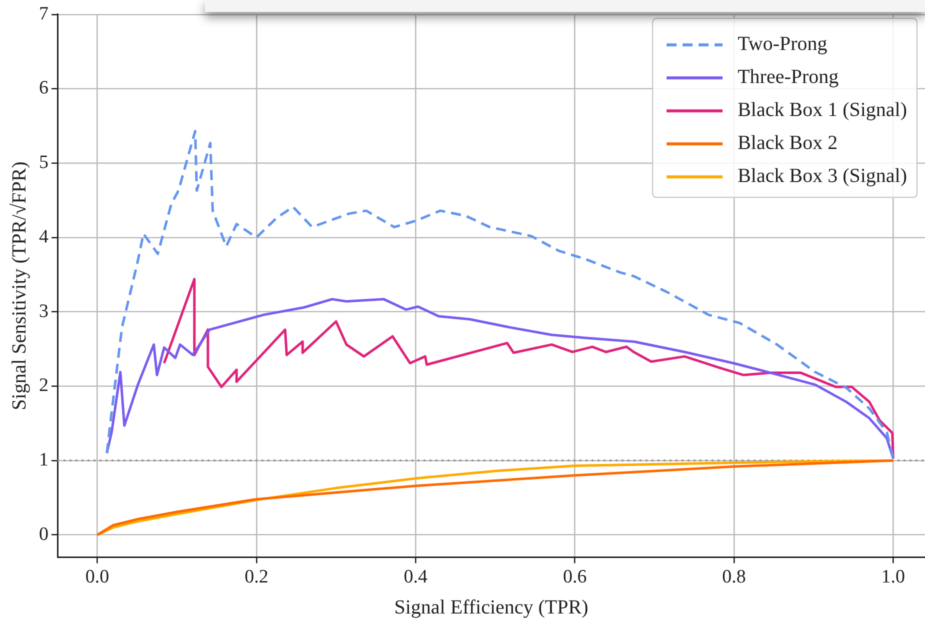 The height and width of the screenshot is (628, 925). Describe the element at coordinates (19, 285) in the screenshot. I see `y-axis-title: Signal Sensitivity (TPR/√FPR)` at that location.